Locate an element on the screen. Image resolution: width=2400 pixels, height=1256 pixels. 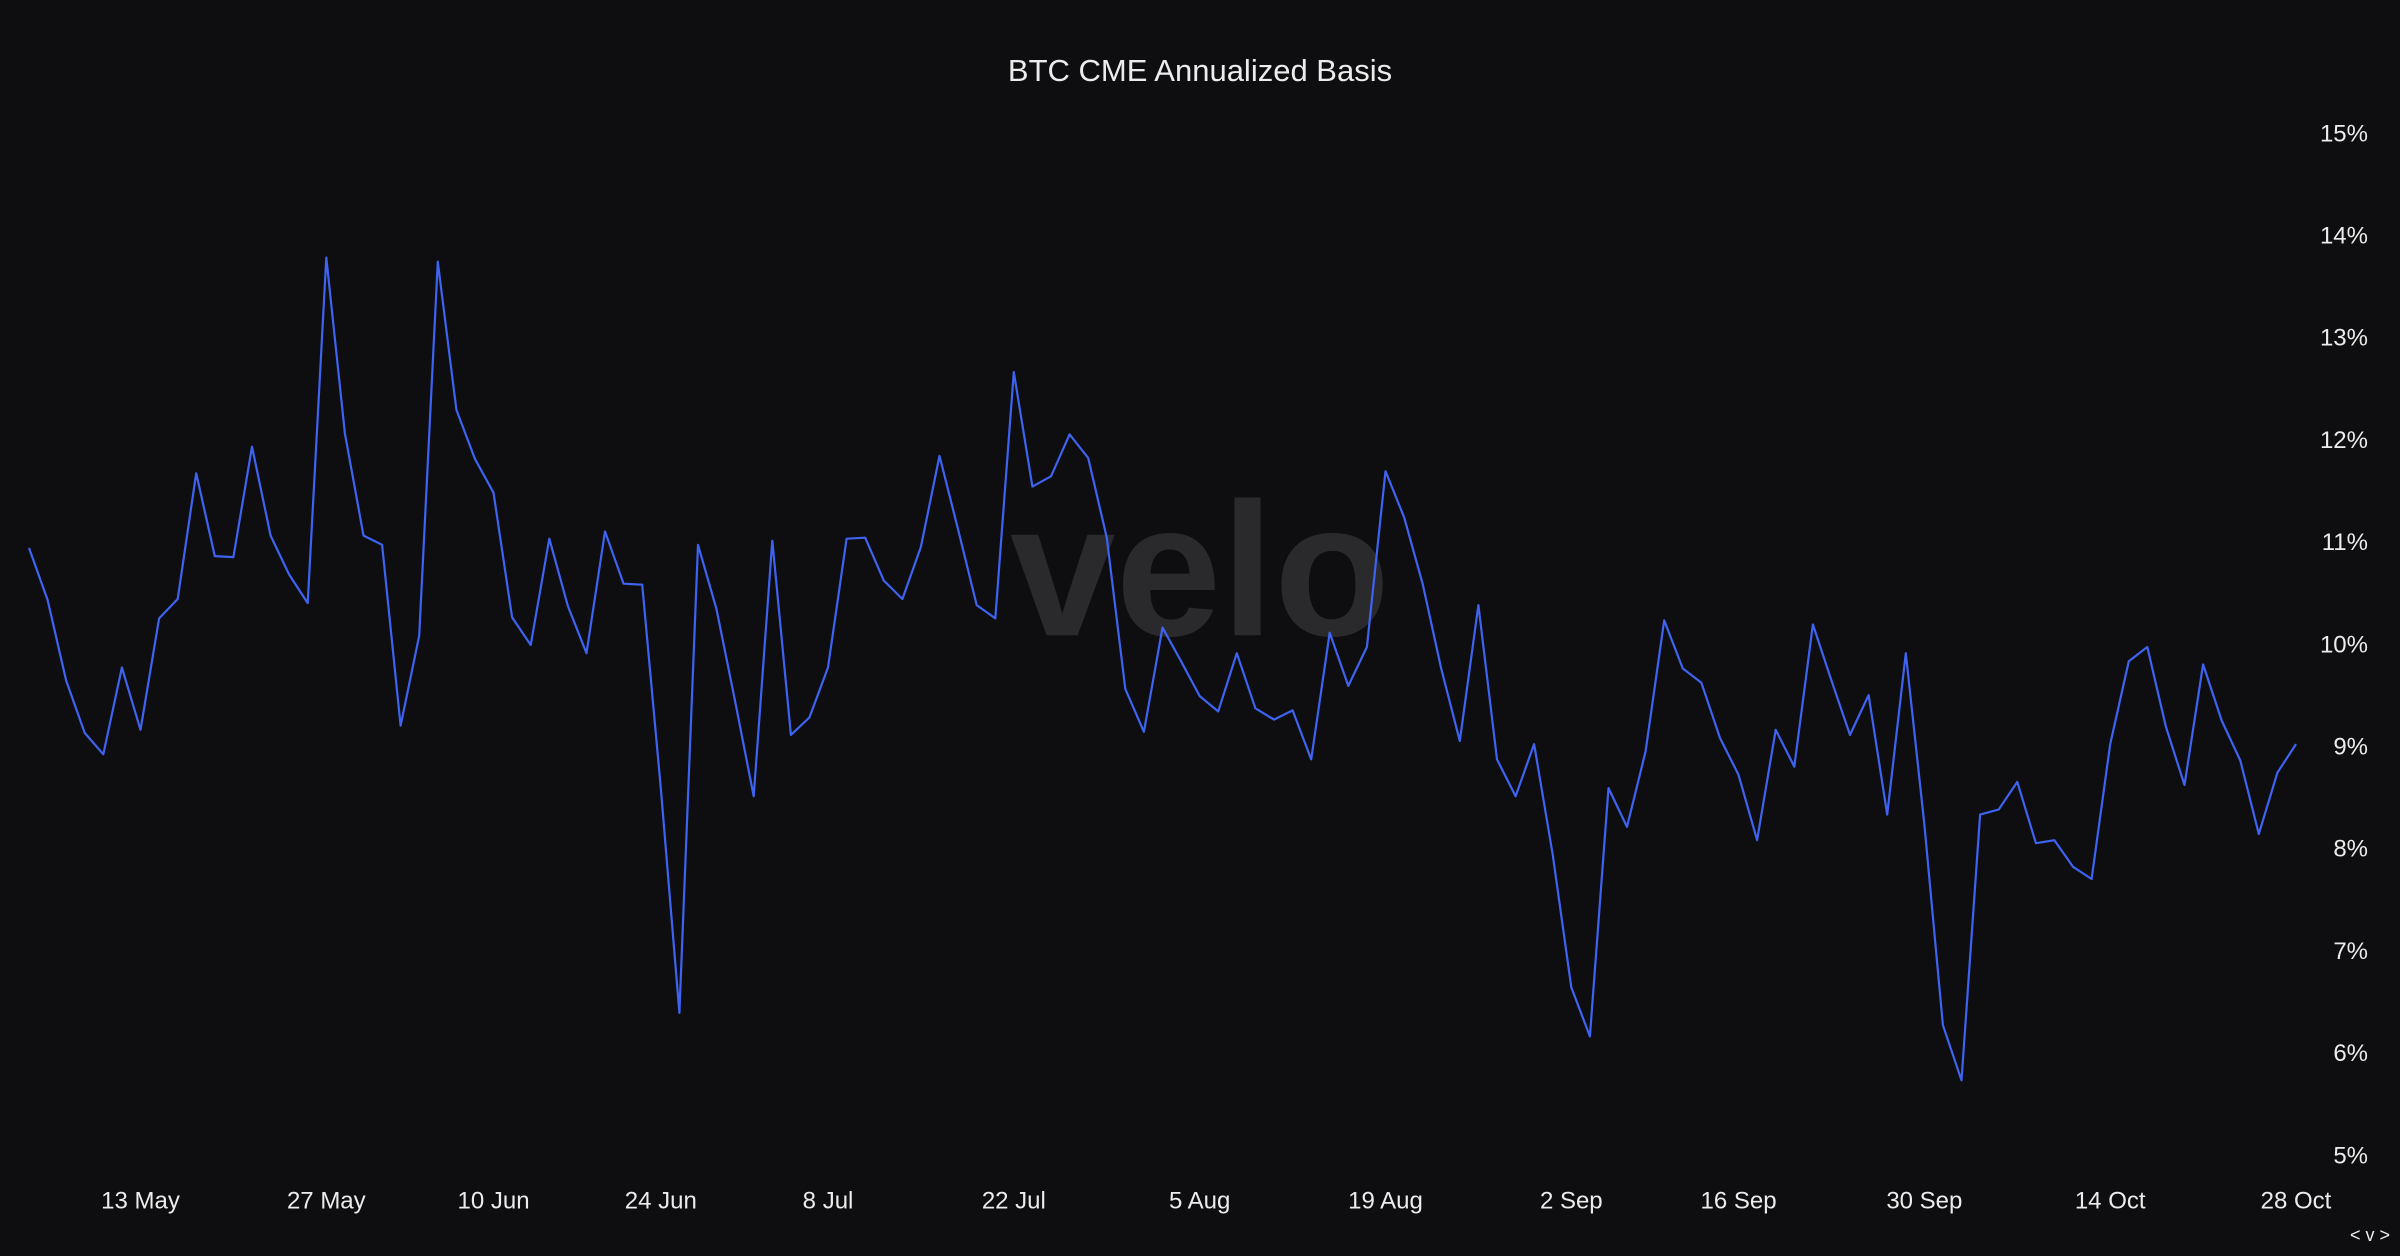
y-tick-label: 15% is located at coordinates (2344, 133).